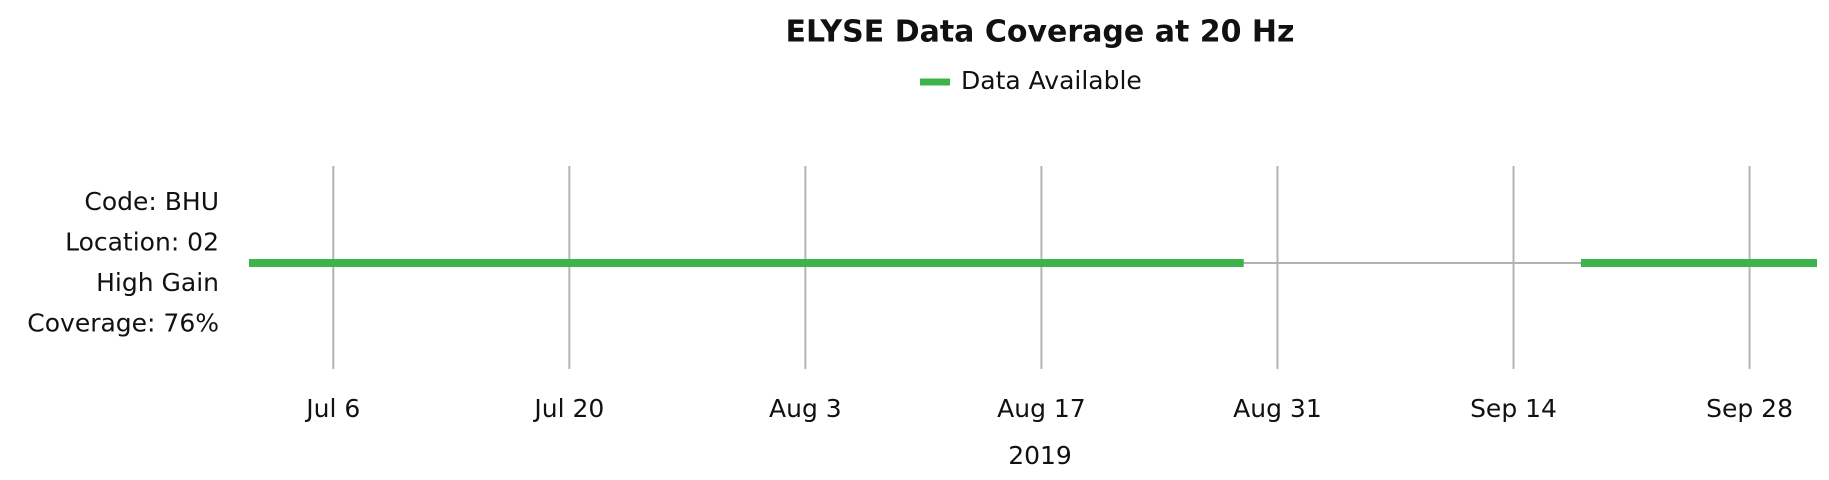 This screenshot has width=1829, height=480. Describe the element at coordinates (1040, 455) in the screenshot. I see `x-axis-label: 2019` at that location.